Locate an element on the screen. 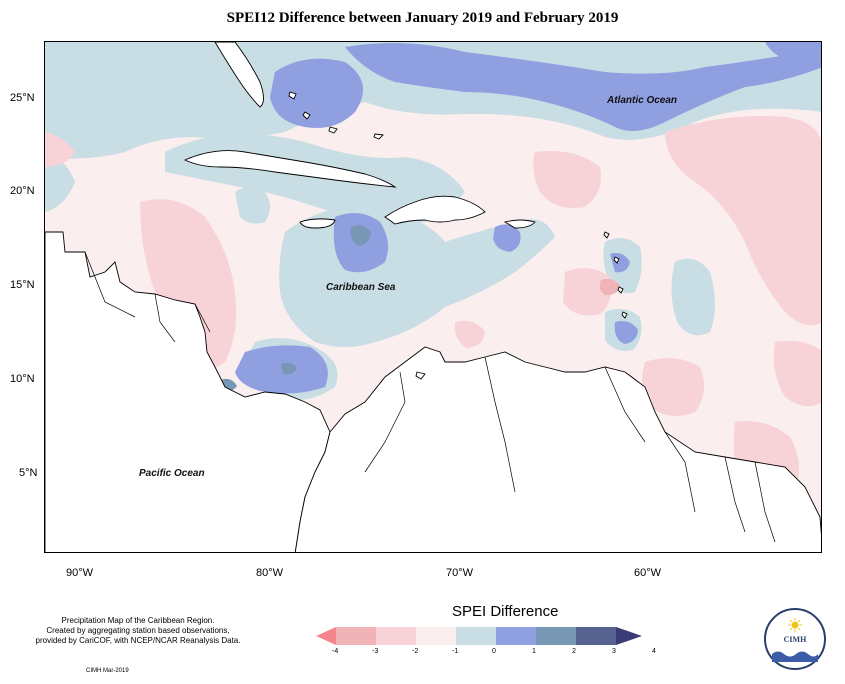  logo-text: CIMH is located at coordinates (795, 639).